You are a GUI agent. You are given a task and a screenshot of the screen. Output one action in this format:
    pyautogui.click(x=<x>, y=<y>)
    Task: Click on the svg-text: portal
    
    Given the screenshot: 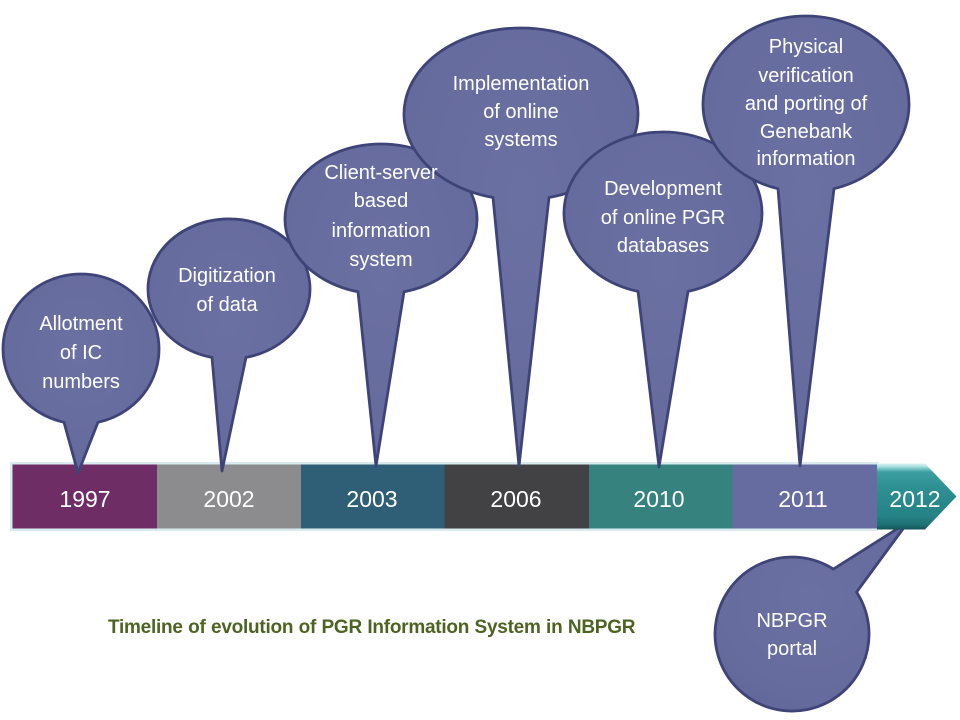 What is the action you would take?
    pyautogui.click(x=792, y=649)
    